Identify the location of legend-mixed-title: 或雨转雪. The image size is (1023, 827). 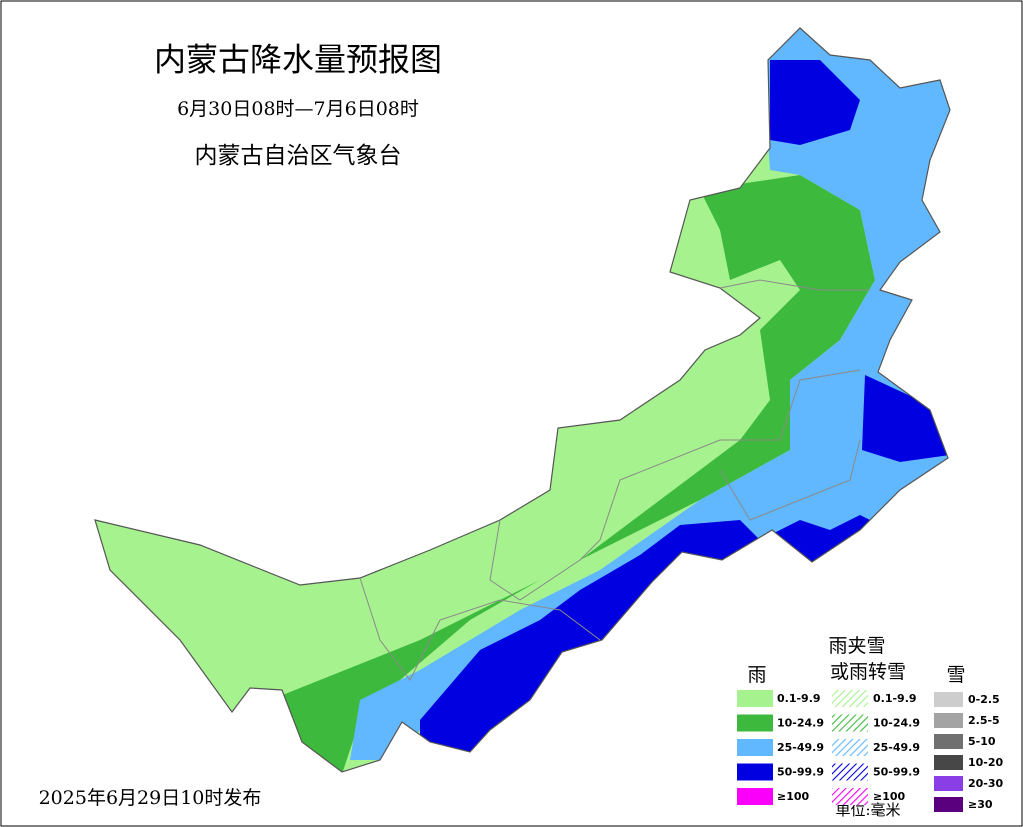
(868, 672).